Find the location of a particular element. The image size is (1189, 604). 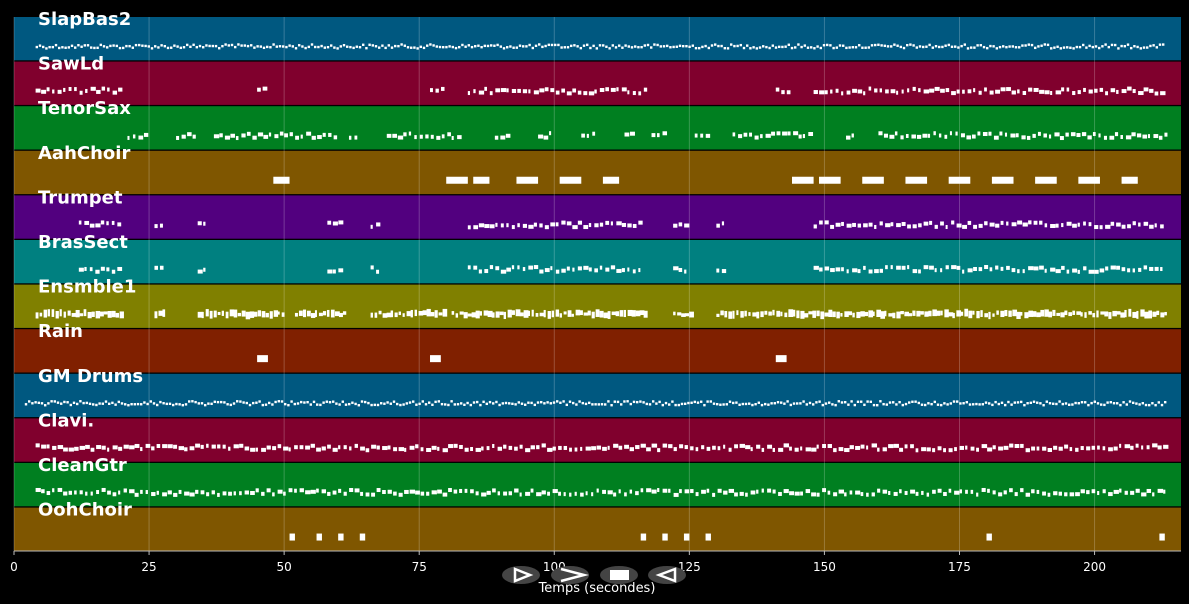

track-lane is located at coordinates (597, 306).